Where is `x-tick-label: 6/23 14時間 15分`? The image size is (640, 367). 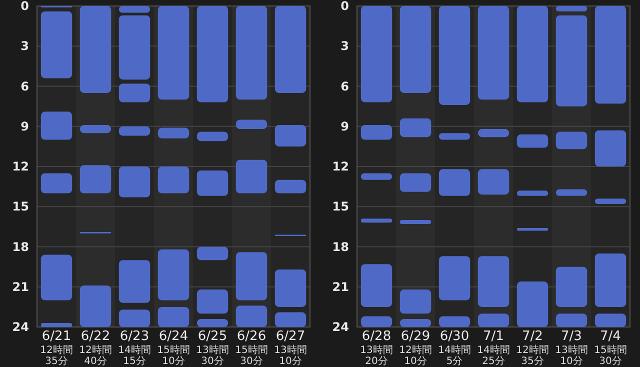
x-tick-label: 6/23 14時間 15分 is located at coordinates (134, 348).